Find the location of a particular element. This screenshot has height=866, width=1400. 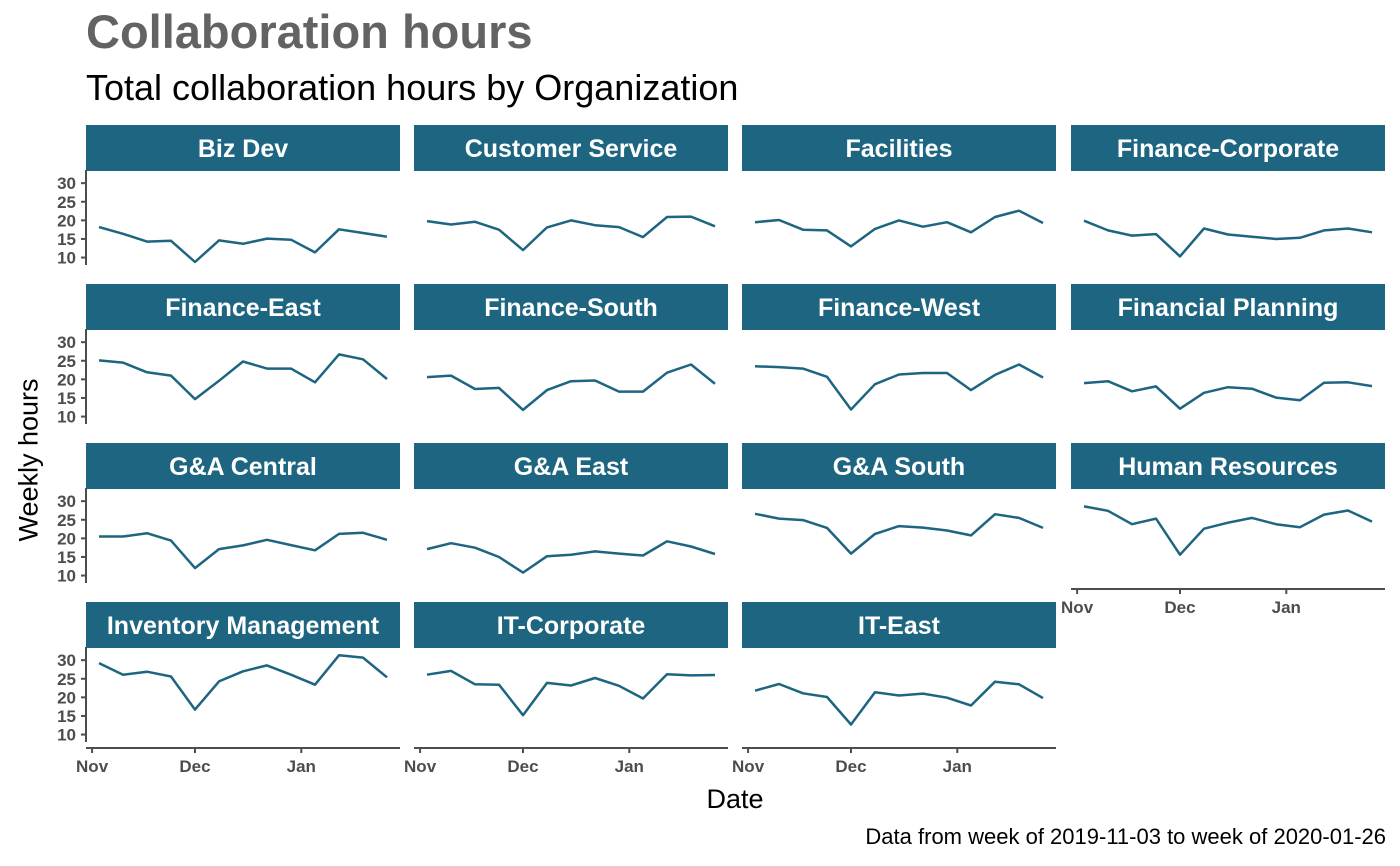

facet-panel-it-east: IT-East Nov Dec Jan is located at coordinates (894, 689).